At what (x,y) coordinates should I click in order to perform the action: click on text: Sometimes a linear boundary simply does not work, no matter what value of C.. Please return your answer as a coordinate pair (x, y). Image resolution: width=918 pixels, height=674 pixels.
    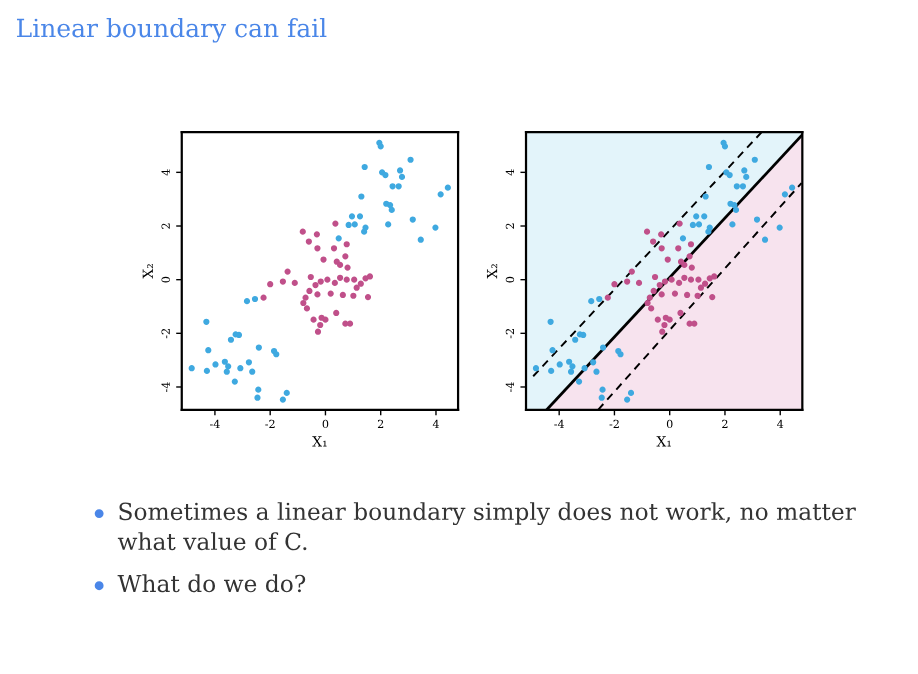
    Looking at the image, I should click on (486, 526).